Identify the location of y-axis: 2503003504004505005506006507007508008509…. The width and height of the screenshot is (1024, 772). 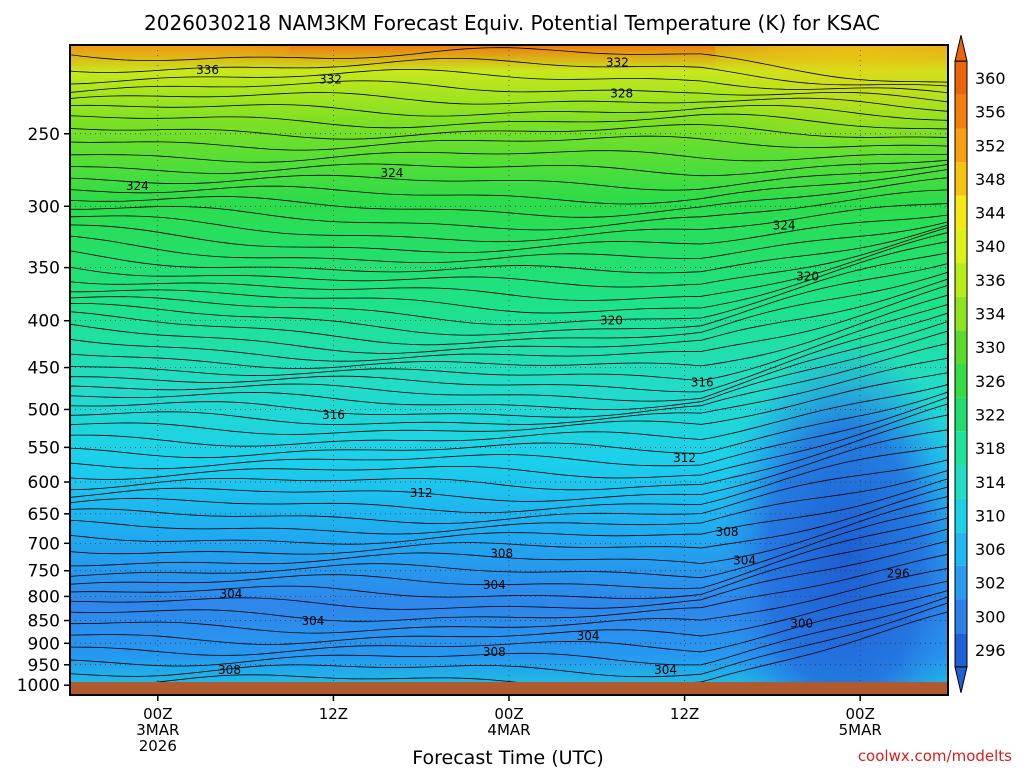
(43, 410).